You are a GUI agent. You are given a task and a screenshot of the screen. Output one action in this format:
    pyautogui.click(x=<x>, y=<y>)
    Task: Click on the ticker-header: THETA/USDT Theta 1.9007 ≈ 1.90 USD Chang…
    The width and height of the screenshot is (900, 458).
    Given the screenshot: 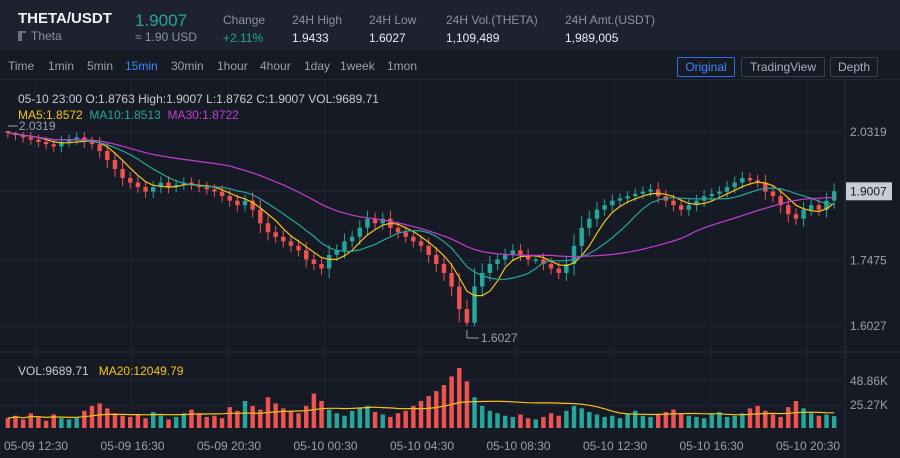 What is the action you would take?
    pyautogui.click(x=450, y=25)
    